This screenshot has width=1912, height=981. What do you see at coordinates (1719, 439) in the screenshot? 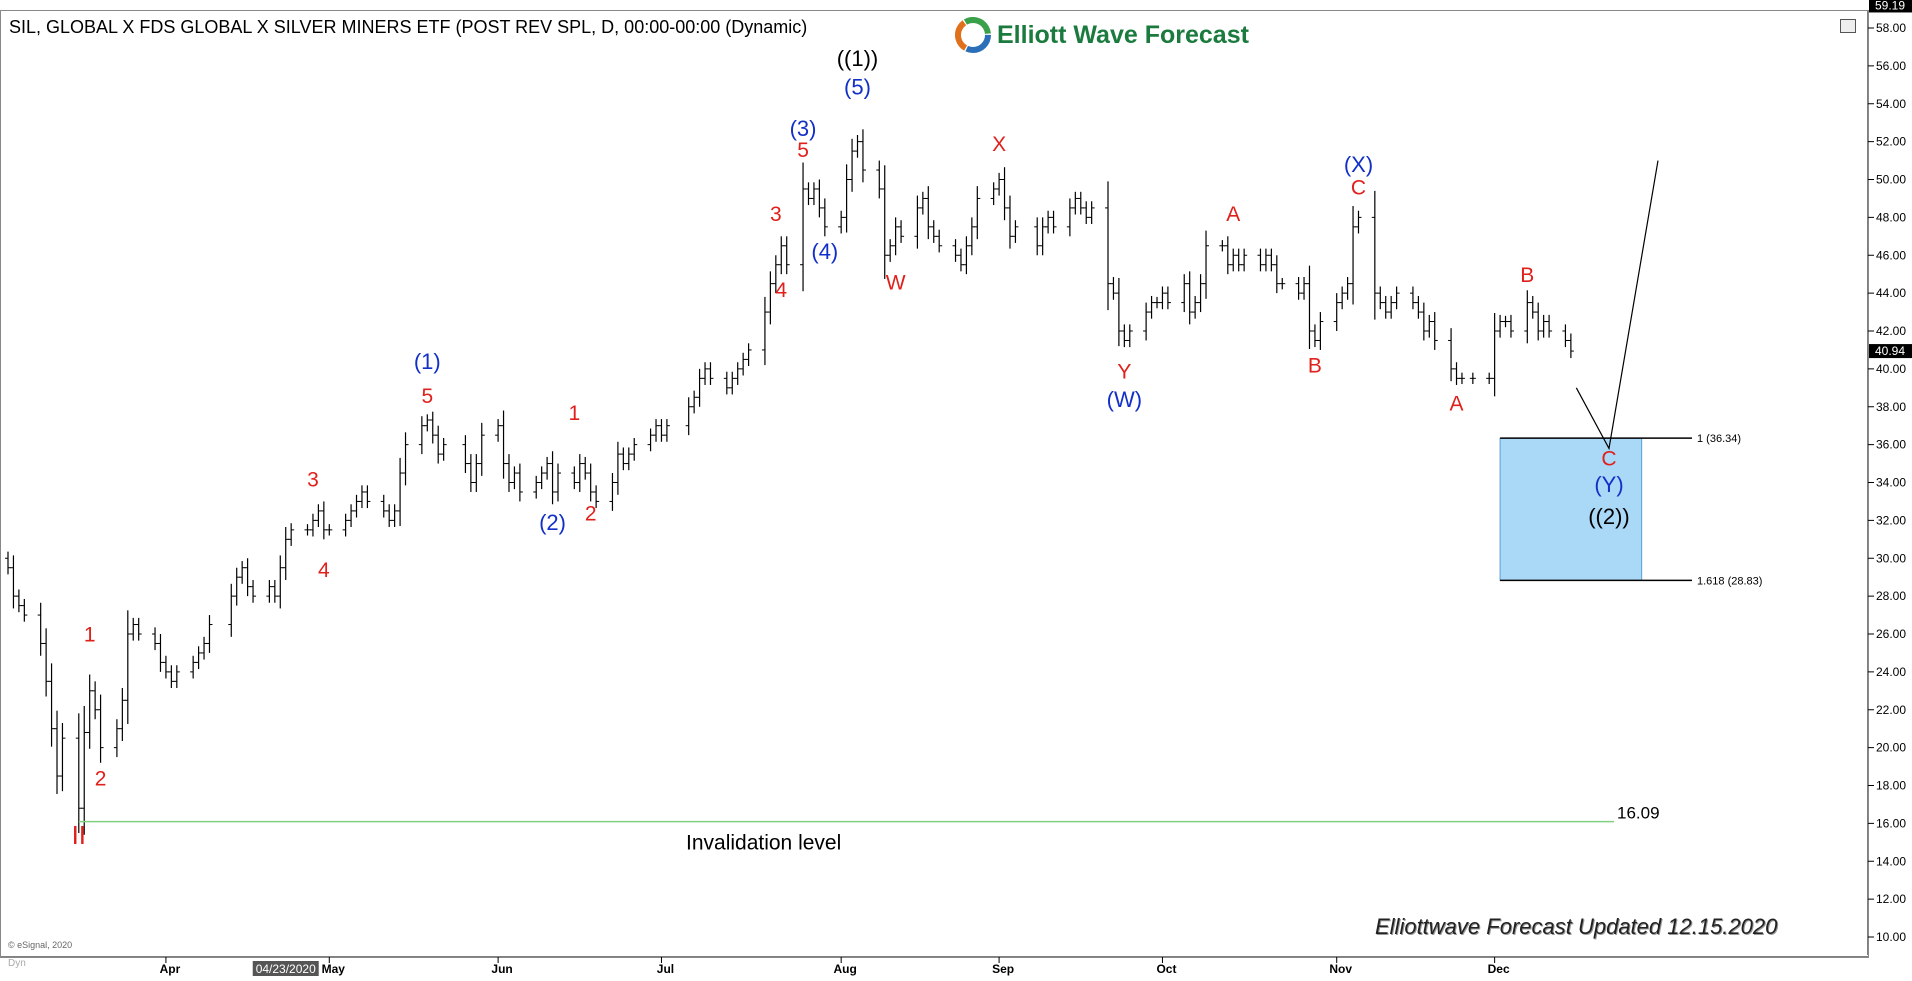
I see `target-zone-top-label: 1 (36.34)` at bounding box center [1719, 439].